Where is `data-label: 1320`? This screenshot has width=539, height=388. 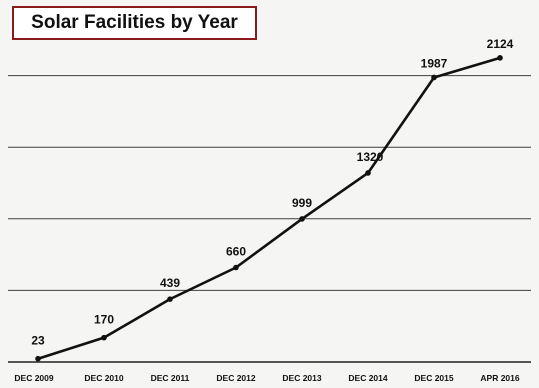 data-label: 1320 is located at coordinates (370, 157).